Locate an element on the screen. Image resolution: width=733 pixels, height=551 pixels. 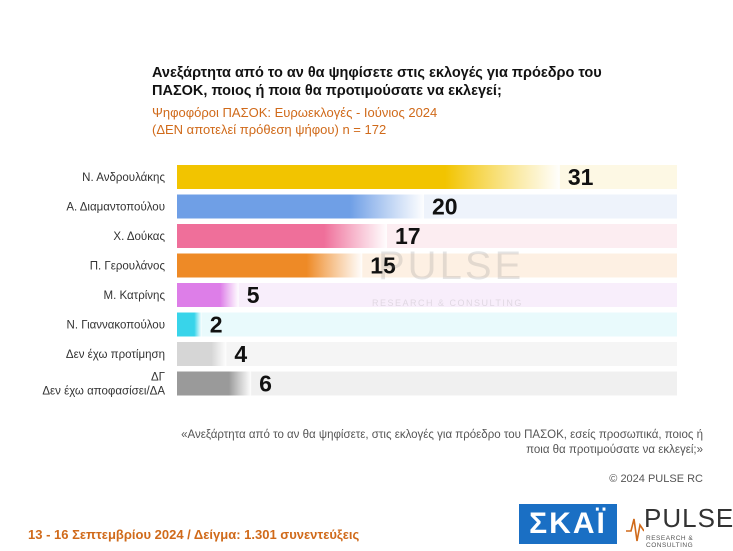
pulse-logo: PULSE RESEARCH & CONSULTING is located at coordinates (679, 526).